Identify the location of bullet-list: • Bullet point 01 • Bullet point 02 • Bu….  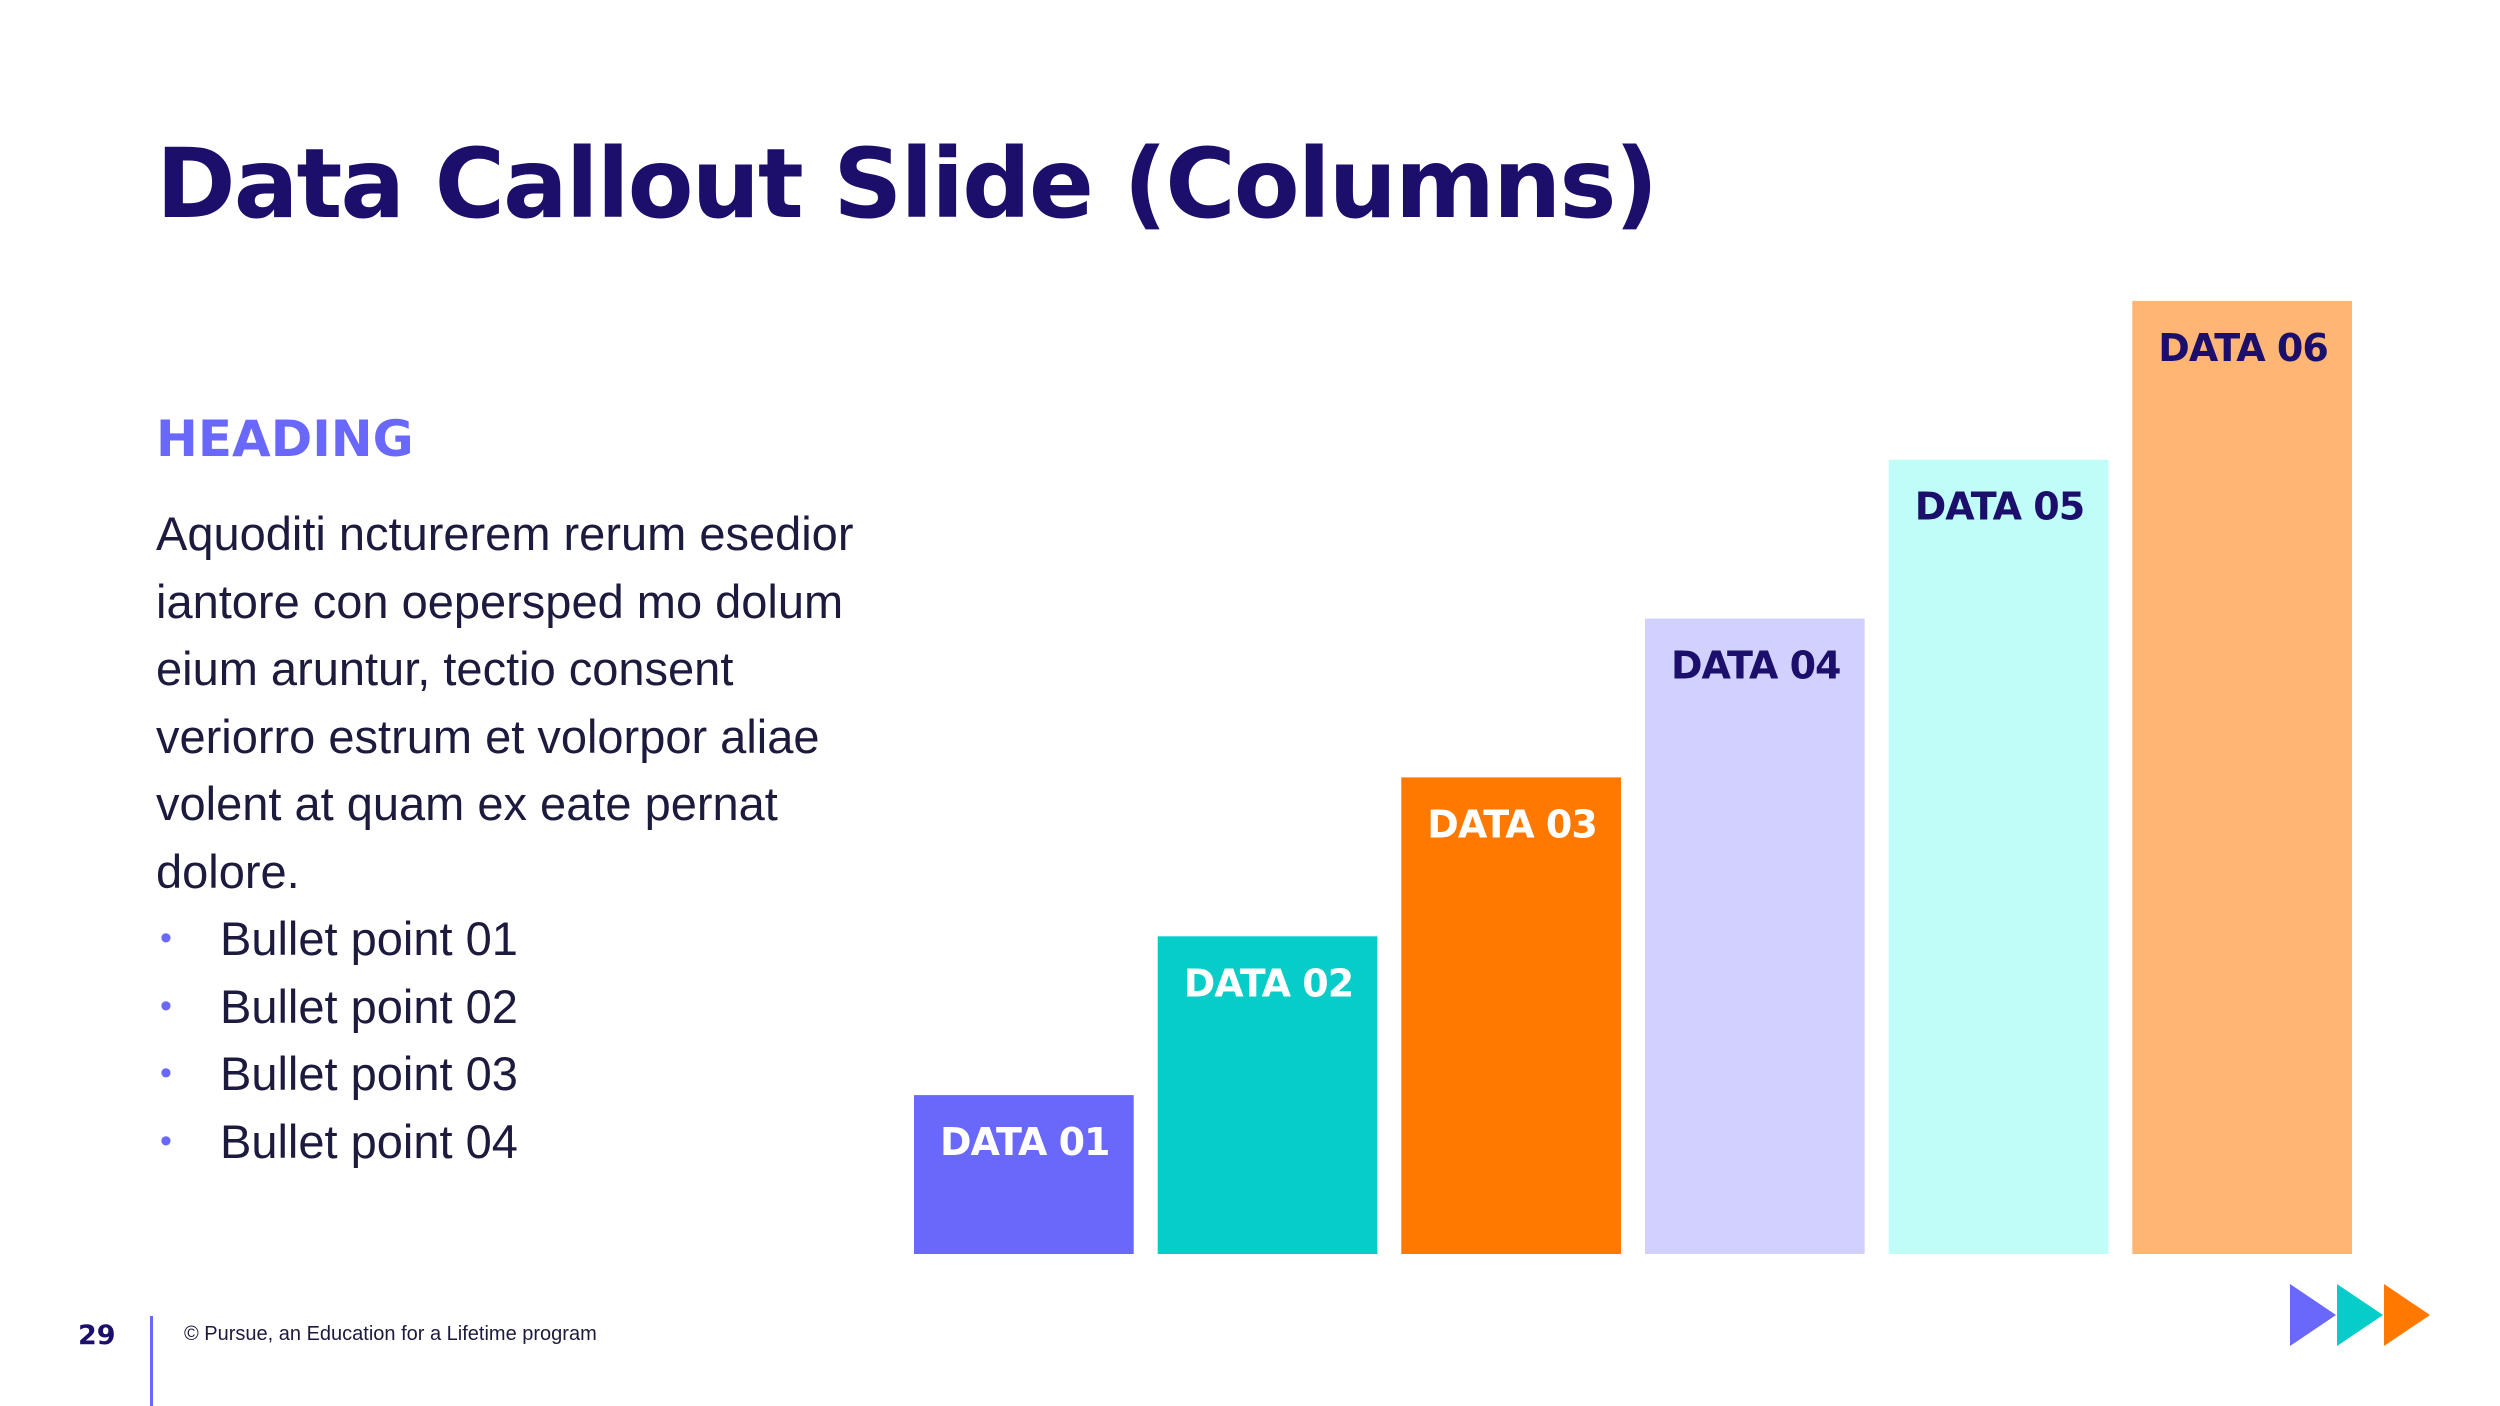
(337, 1040).